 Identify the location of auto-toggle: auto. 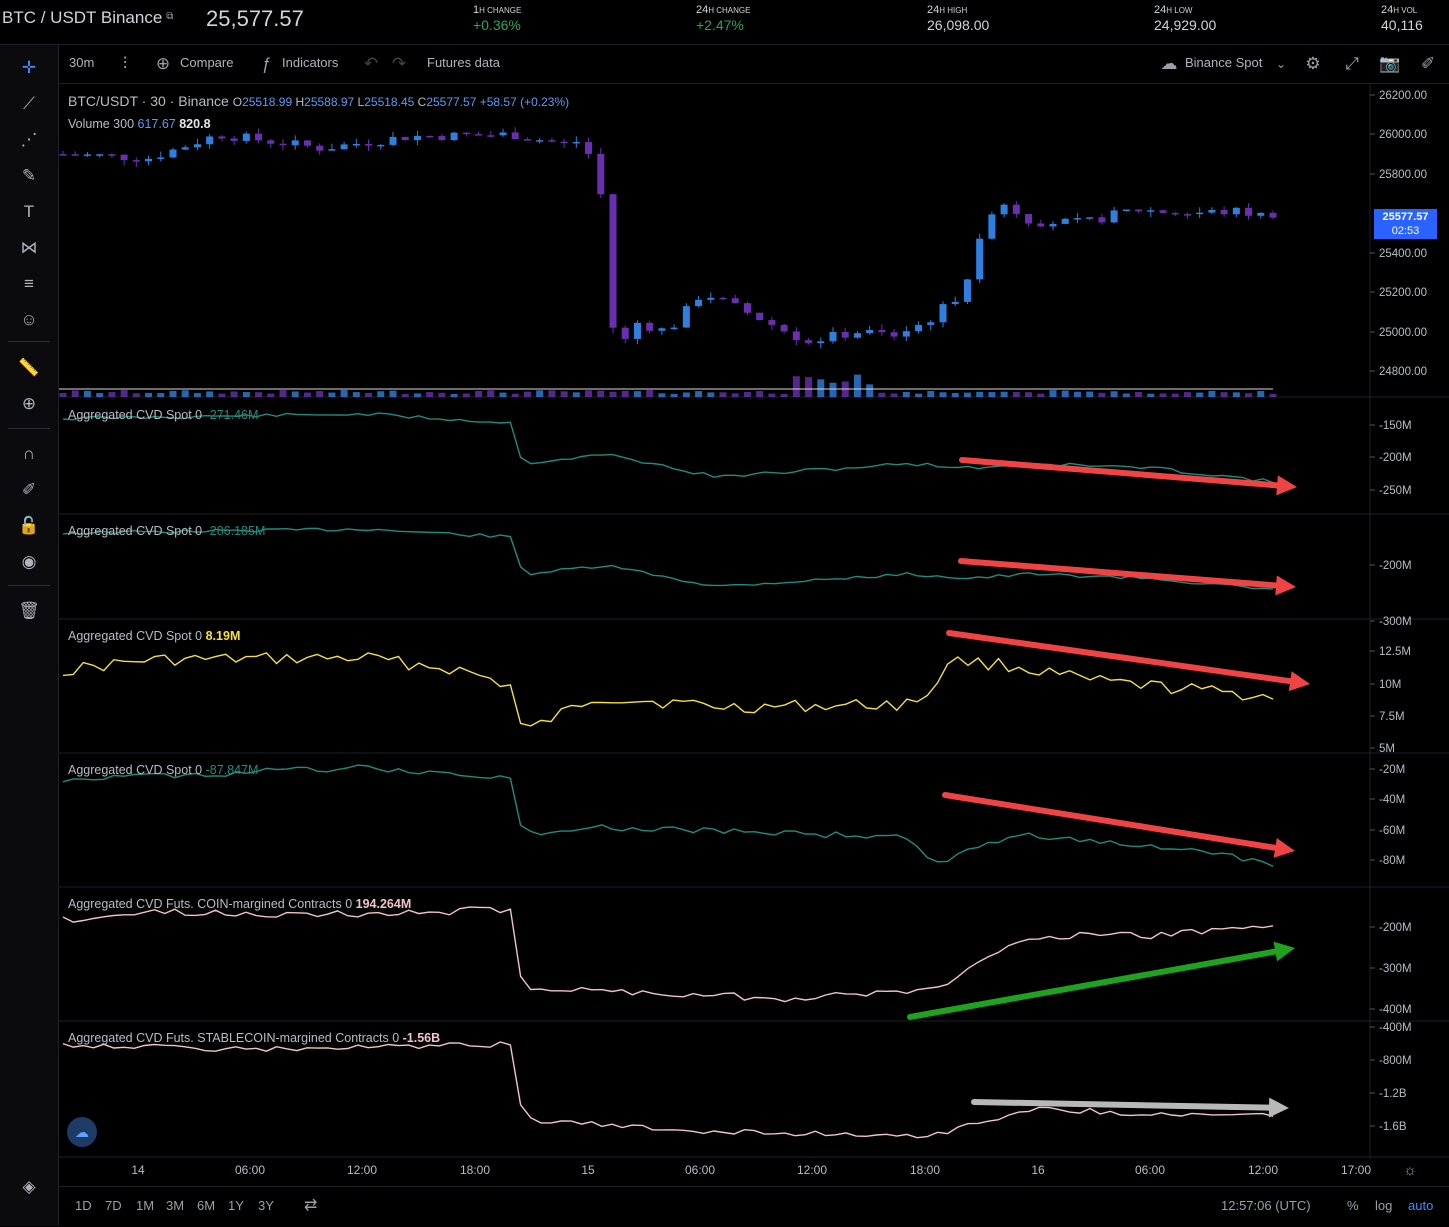
(1421, 1205).